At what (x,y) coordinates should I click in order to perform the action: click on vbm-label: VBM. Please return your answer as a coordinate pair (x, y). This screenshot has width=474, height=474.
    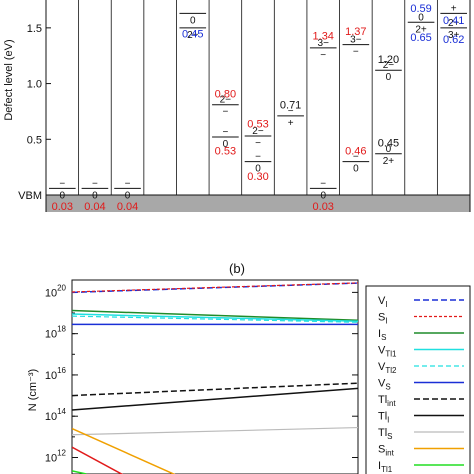
    Looking at the image, I should click on (30, 196).